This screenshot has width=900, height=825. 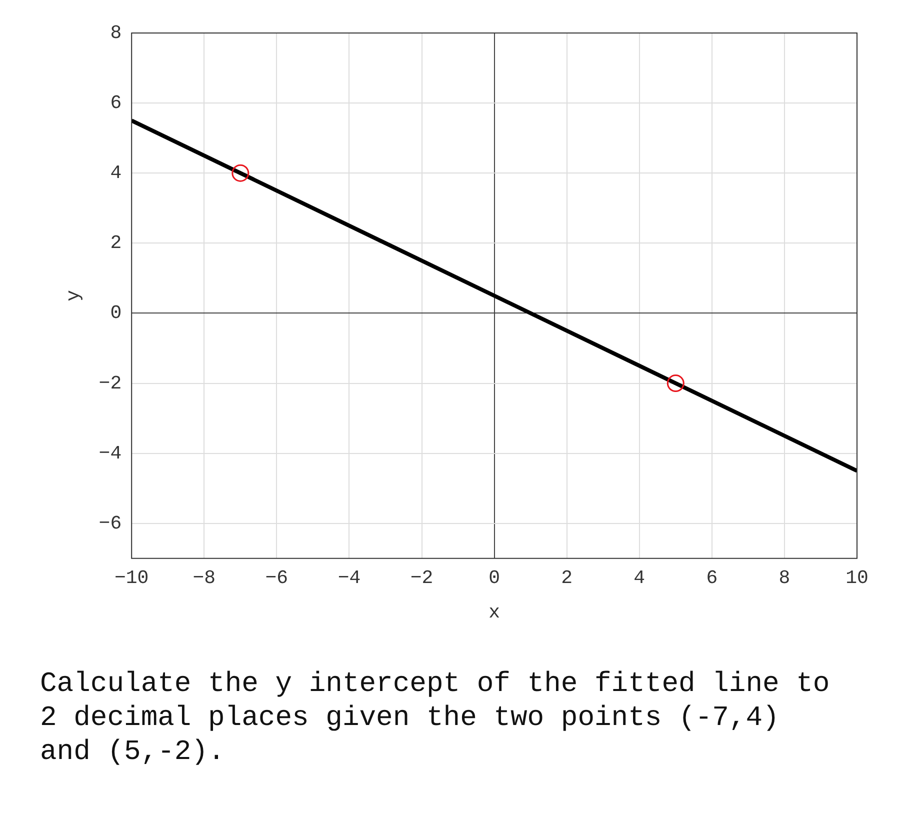 What do you see at coordinates (204, 577) in the screenshot?
I see `x-tick-label: −8` at bounding box center [204, 577].